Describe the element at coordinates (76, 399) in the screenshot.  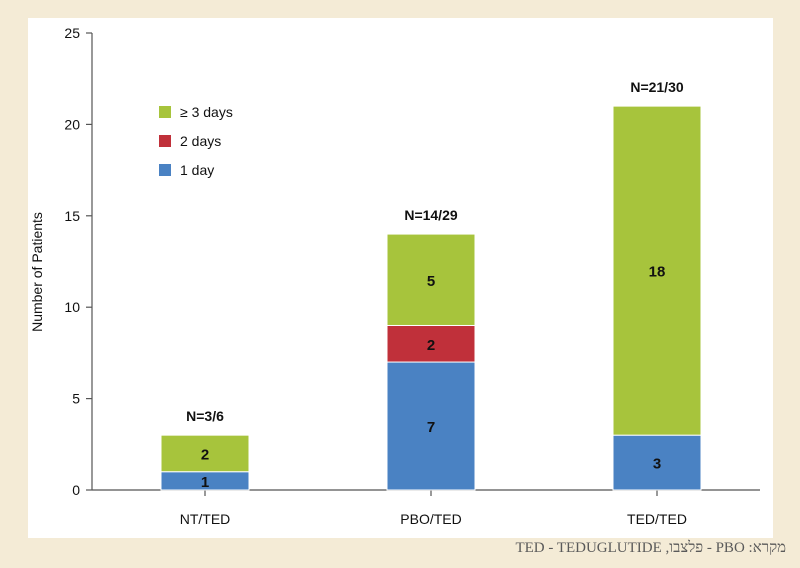
I see `y-tick-label: 5` at that location.